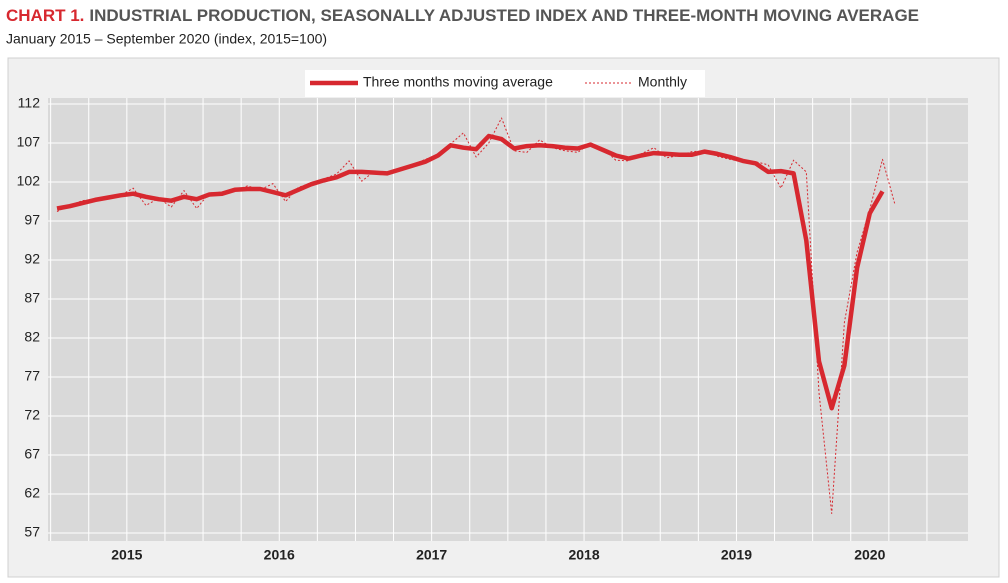 The width and height of the screenshot is (1008, 583). Describe the element at coordinates (431, 555) in the screenshot. I see `x-tick-label: 2017` at that location.